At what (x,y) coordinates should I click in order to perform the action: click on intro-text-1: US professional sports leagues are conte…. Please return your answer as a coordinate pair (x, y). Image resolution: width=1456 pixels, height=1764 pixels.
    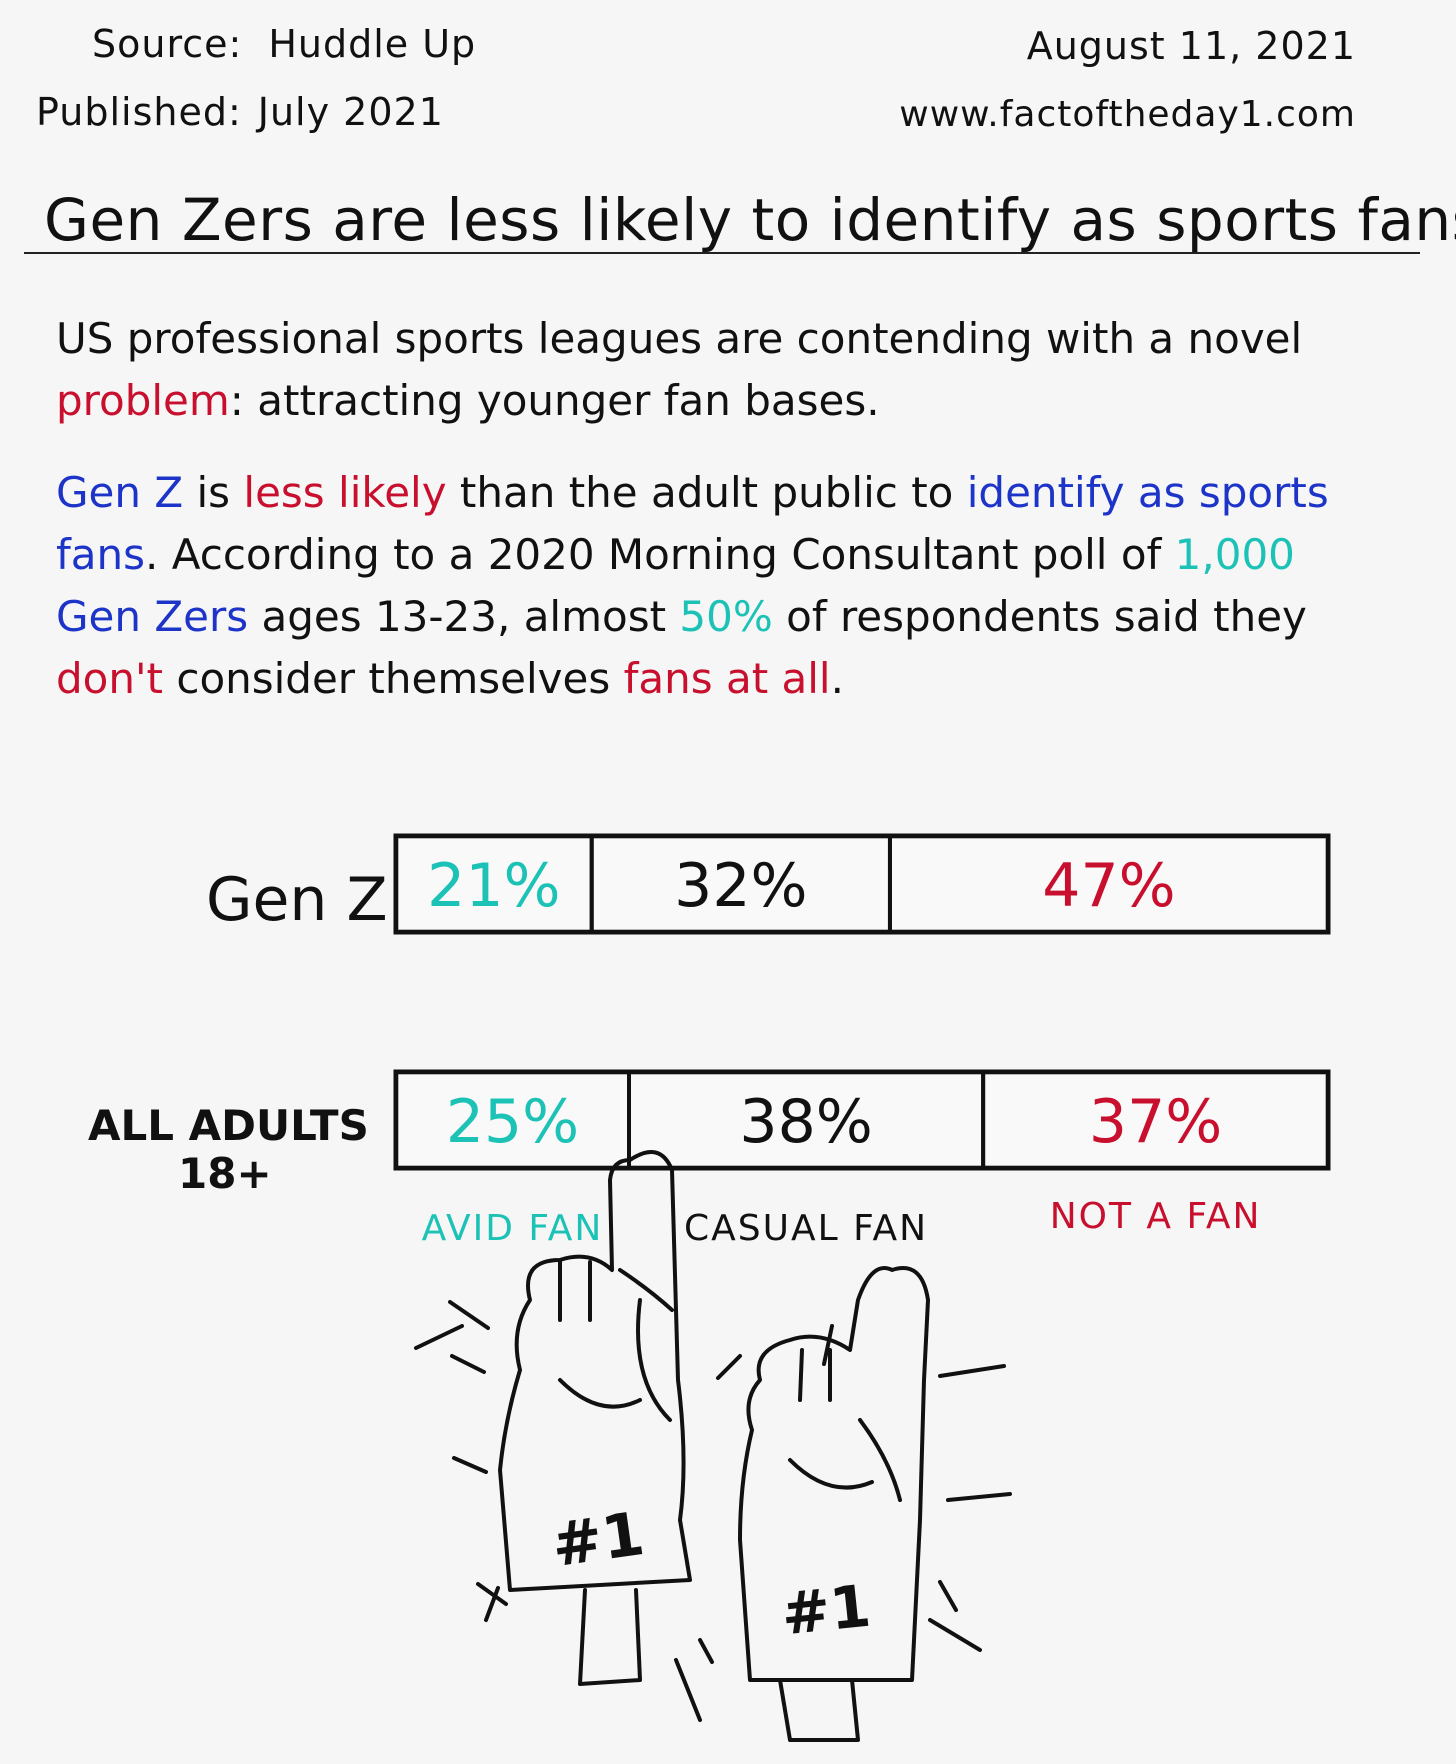
    Looking at the image, I should click on (679, 338).